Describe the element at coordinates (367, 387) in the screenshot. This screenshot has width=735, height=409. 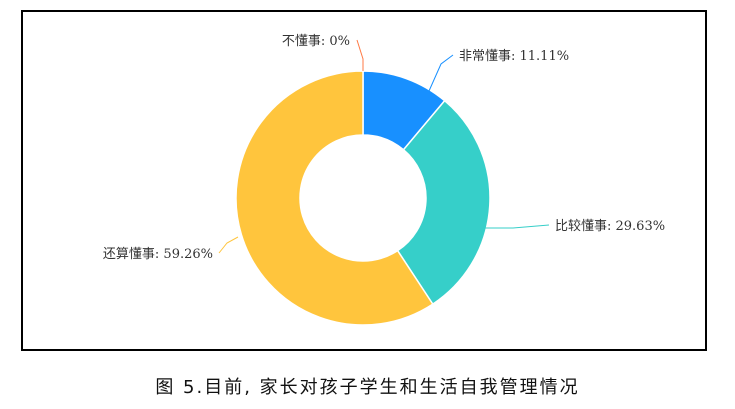
I see `figure-caption: 图 5.目前, 家长对孩子学生和生活自我管理情况` at that location.